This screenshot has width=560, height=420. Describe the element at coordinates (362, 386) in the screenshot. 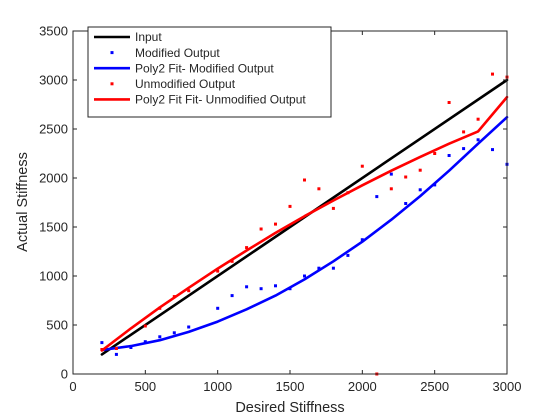

I see `x-tick-label-4: 2000` at that location.